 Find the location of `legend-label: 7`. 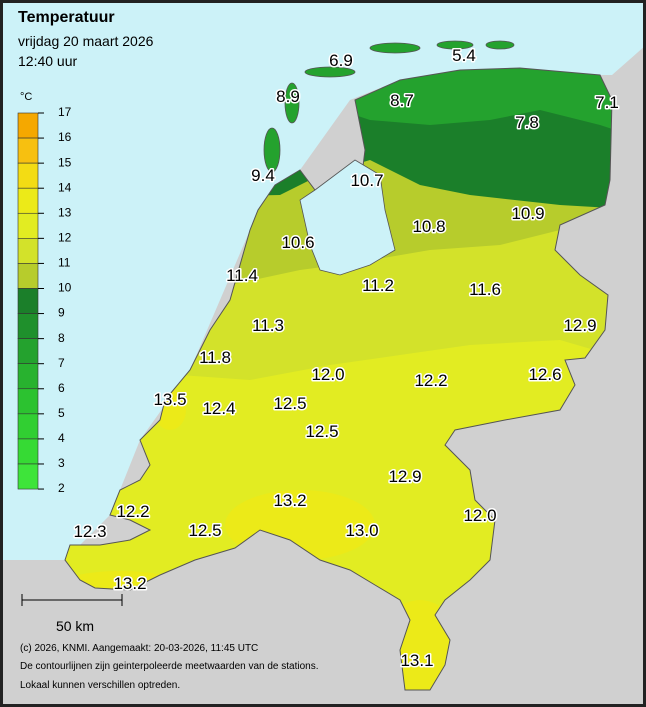

legend-label: 7 is located at coordinates (61, 363).